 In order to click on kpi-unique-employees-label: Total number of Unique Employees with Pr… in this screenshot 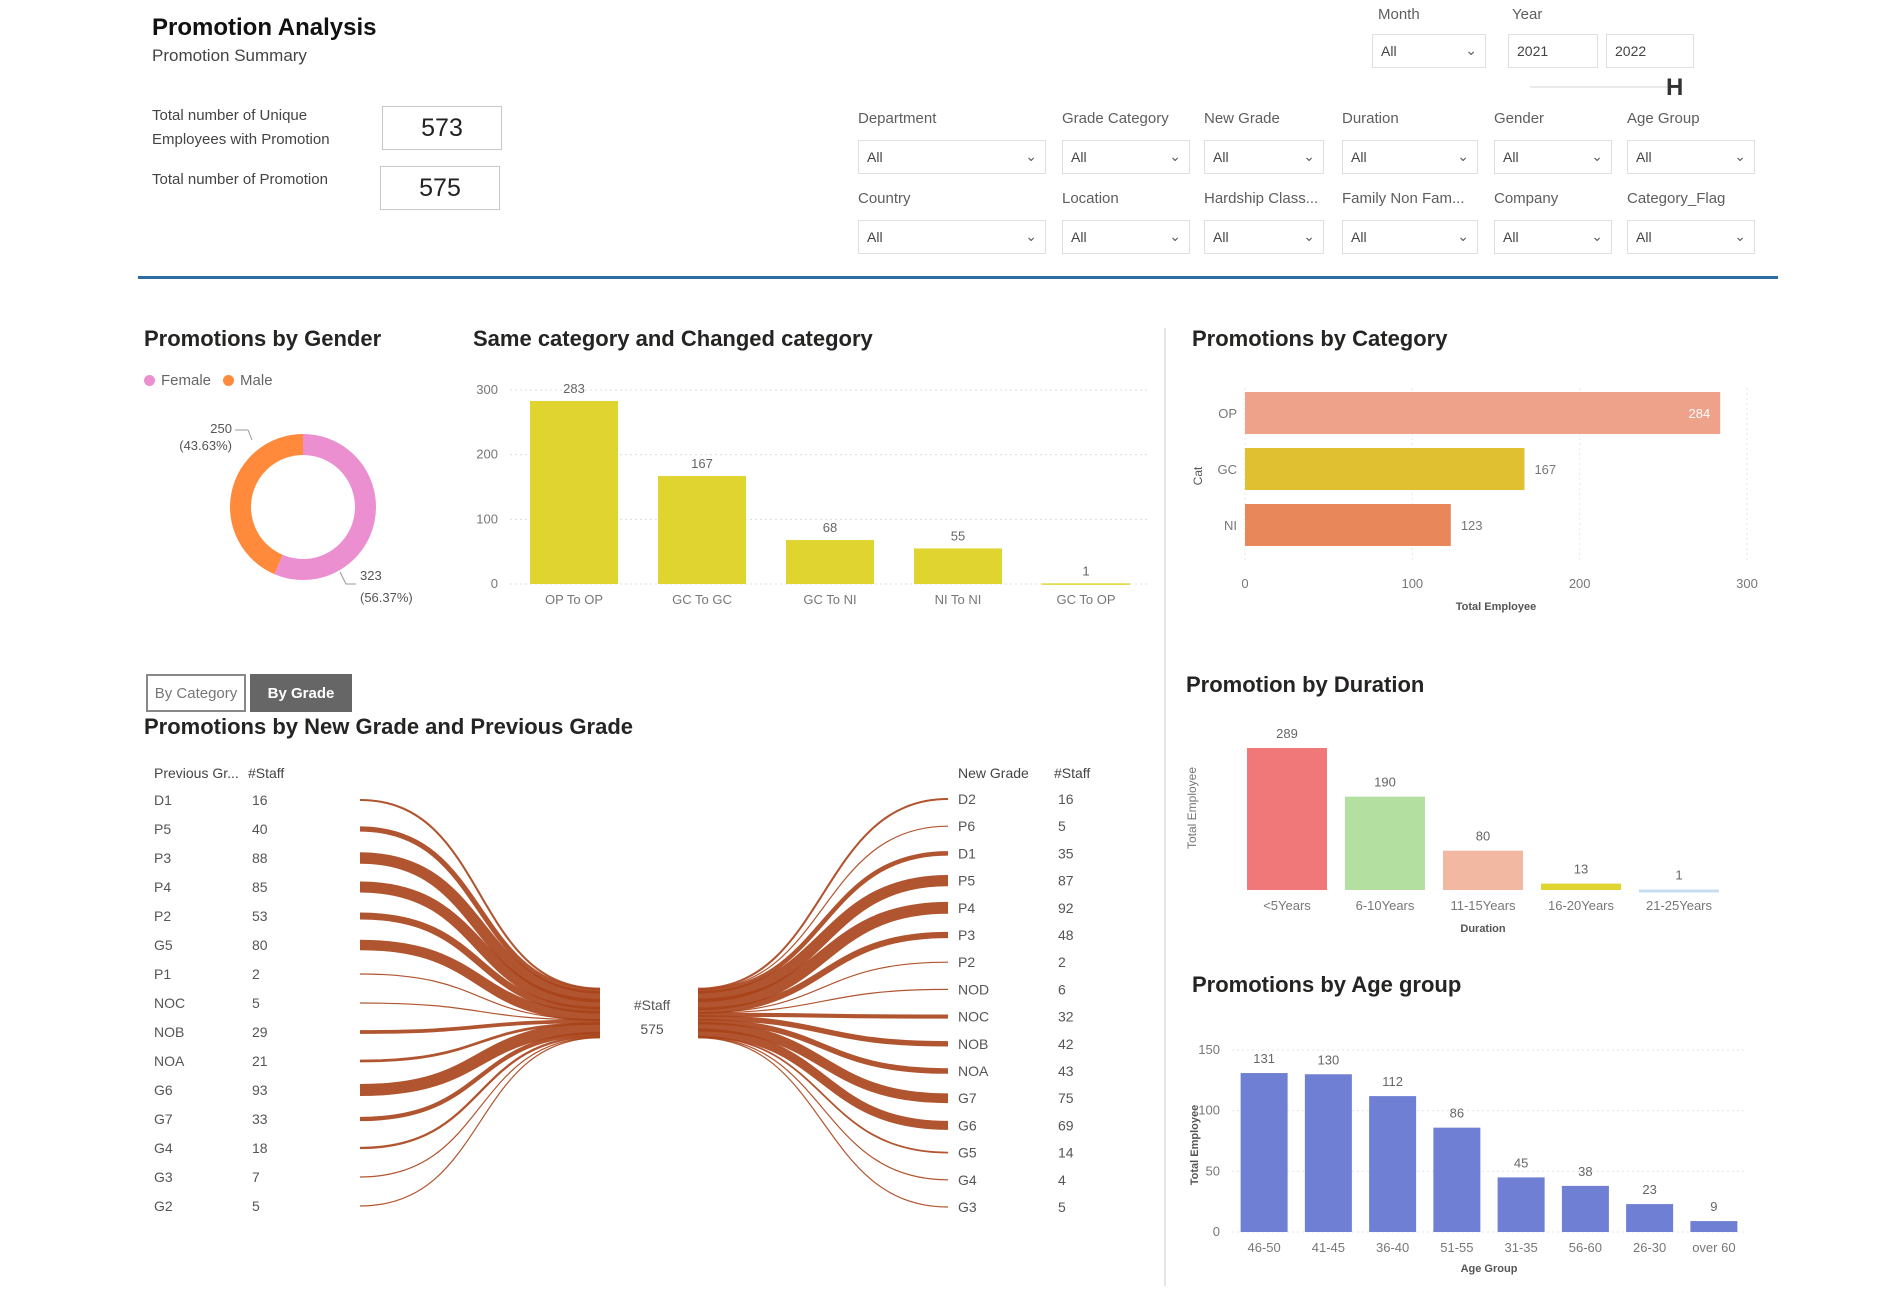, I will do `click(241, 127)`.